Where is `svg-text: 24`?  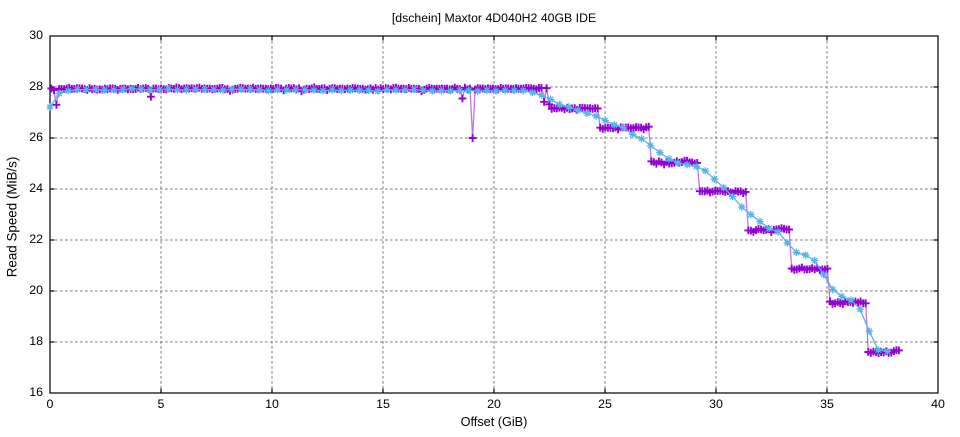
svg-text: 24 is located at coordinates (36, 188).